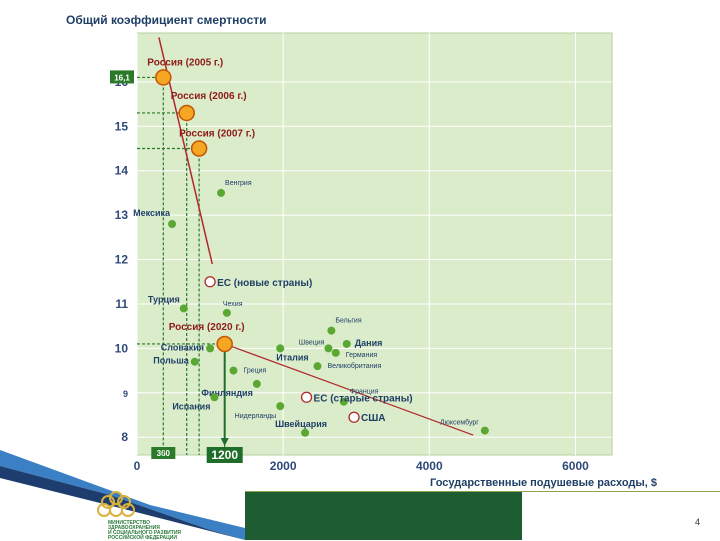 This screenshot has height=541, width=720. What do you see at coordinates (209, 96) in the screenshot?
I see `russia-label: Россия (2006 г.)` at bounding box center [209, 96].